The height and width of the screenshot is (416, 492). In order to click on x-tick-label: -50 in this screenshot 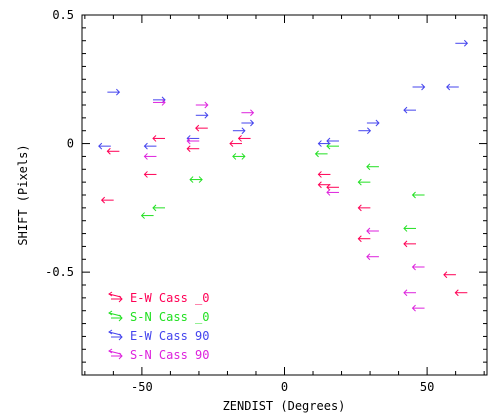, I will do `click(142, 387)`.